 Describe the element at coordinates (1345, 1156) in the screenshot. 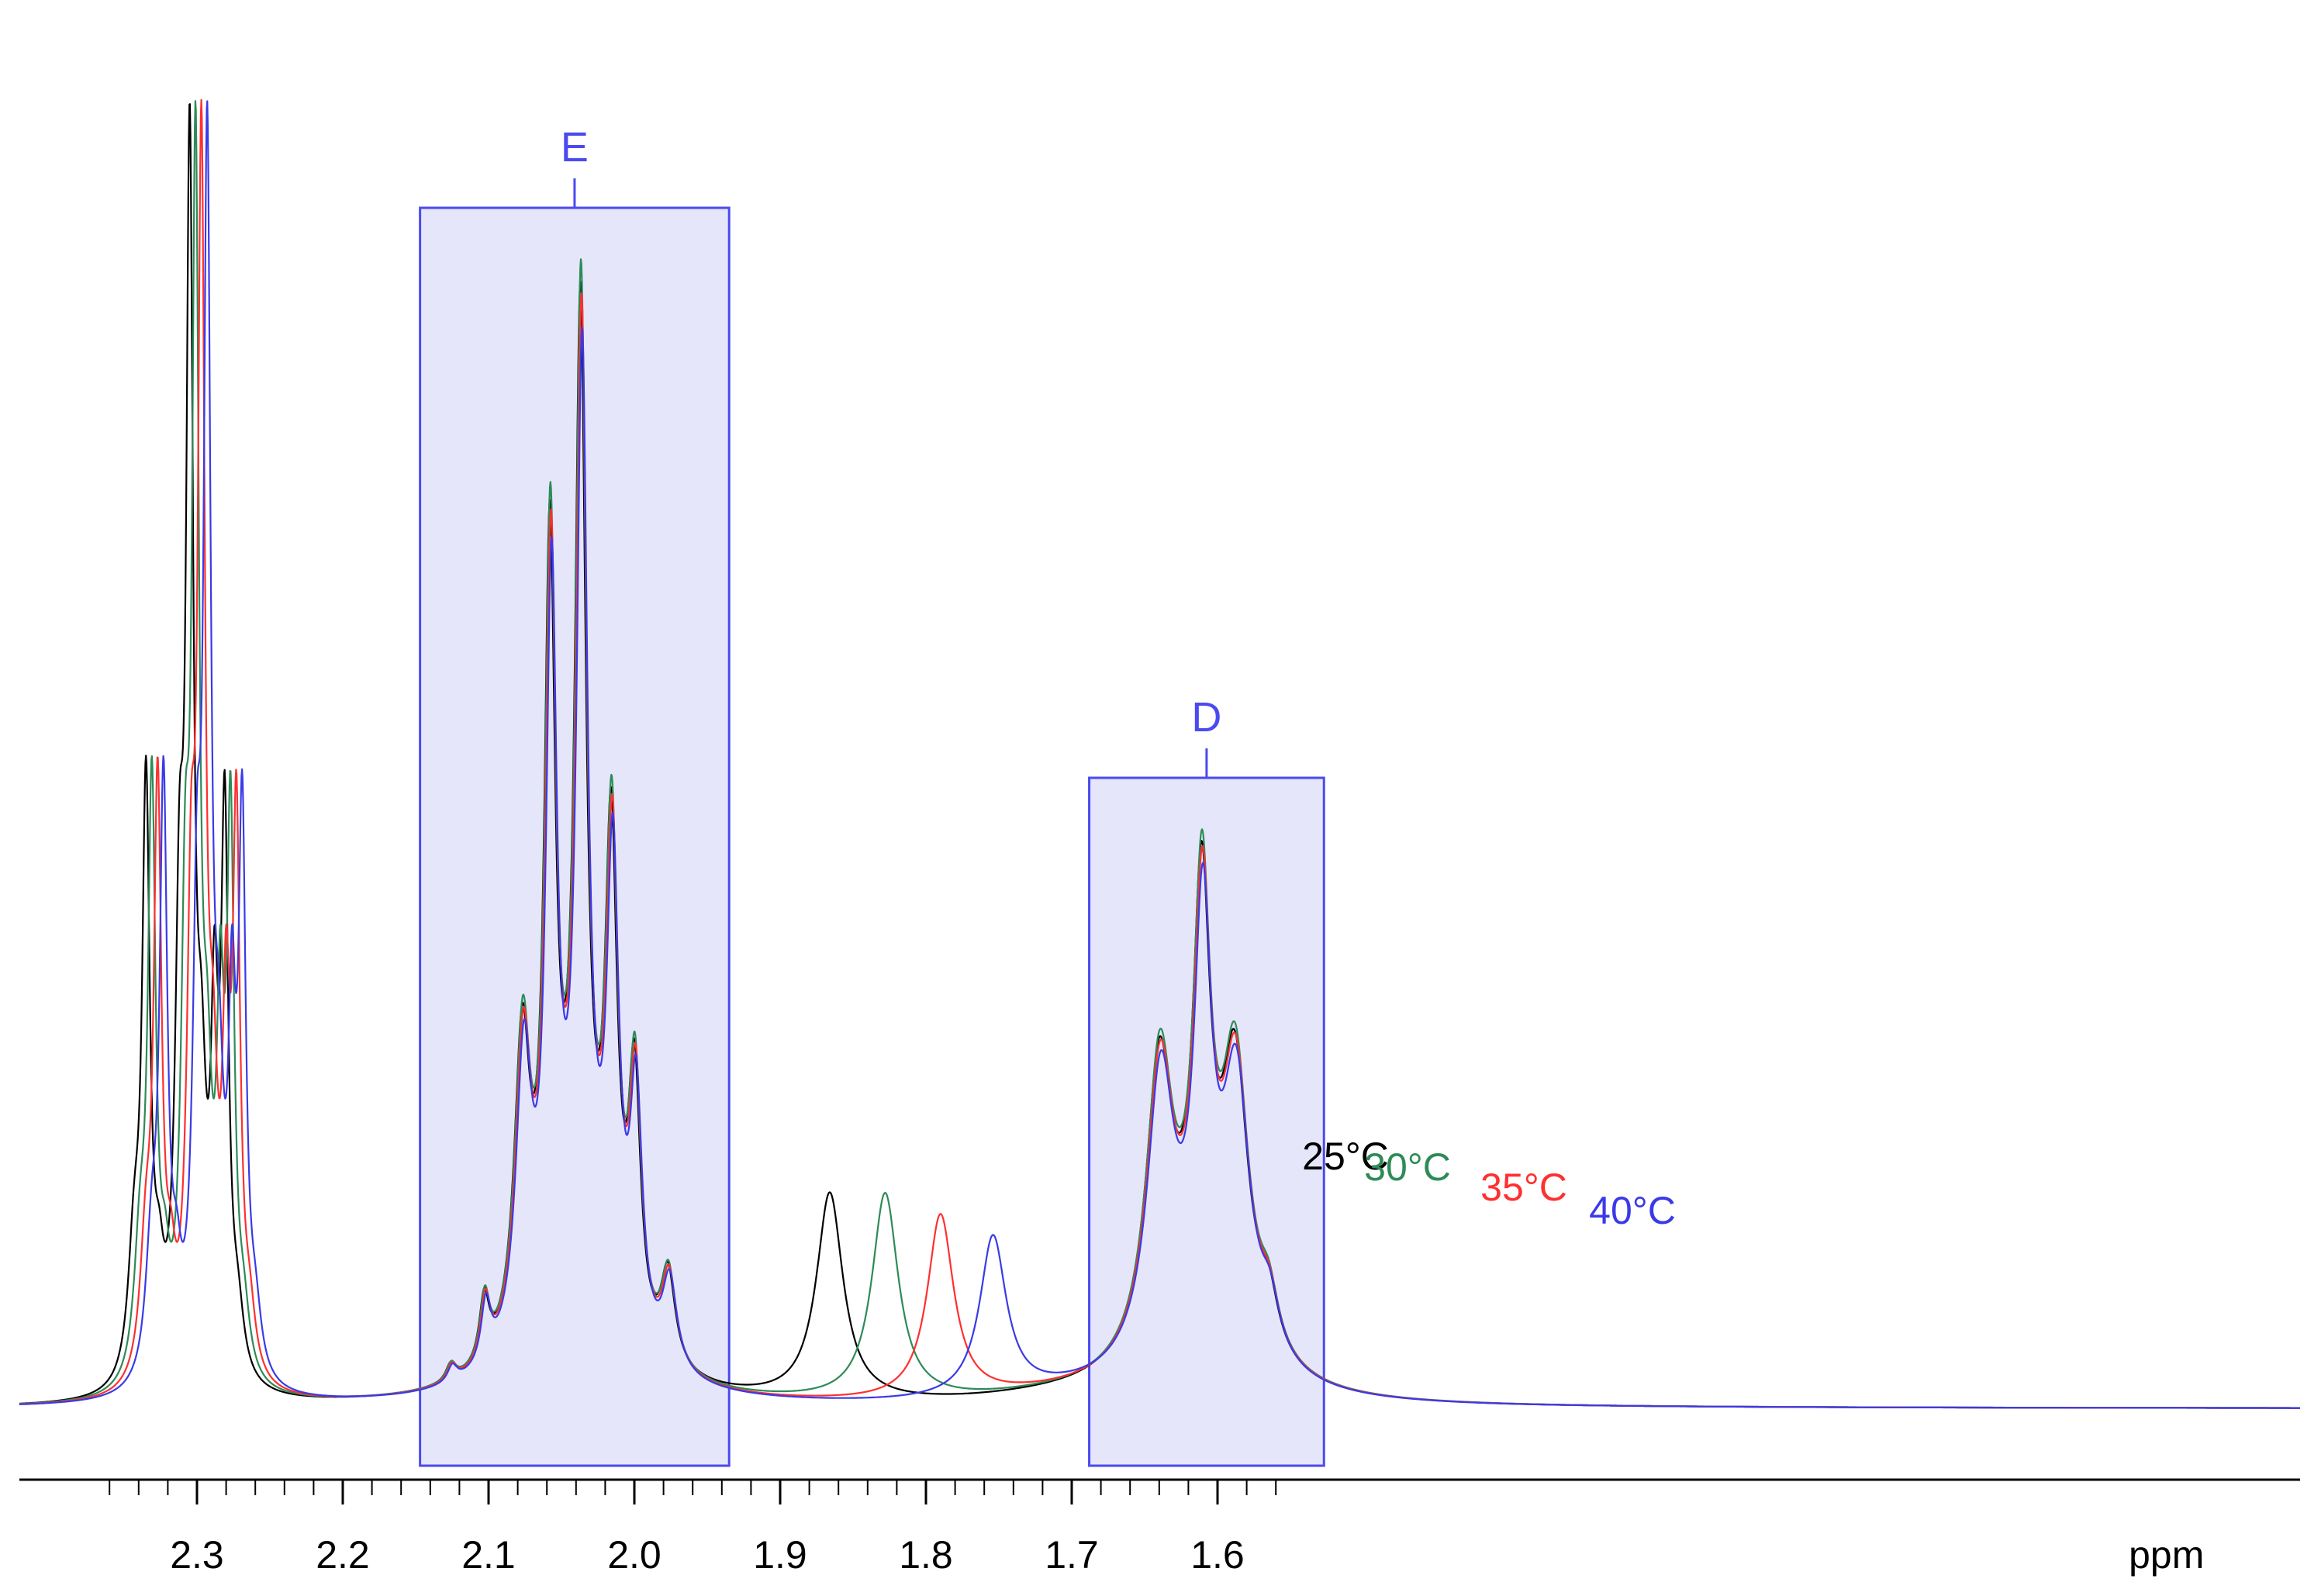

I see `series-label-1: 25°C` at that location.